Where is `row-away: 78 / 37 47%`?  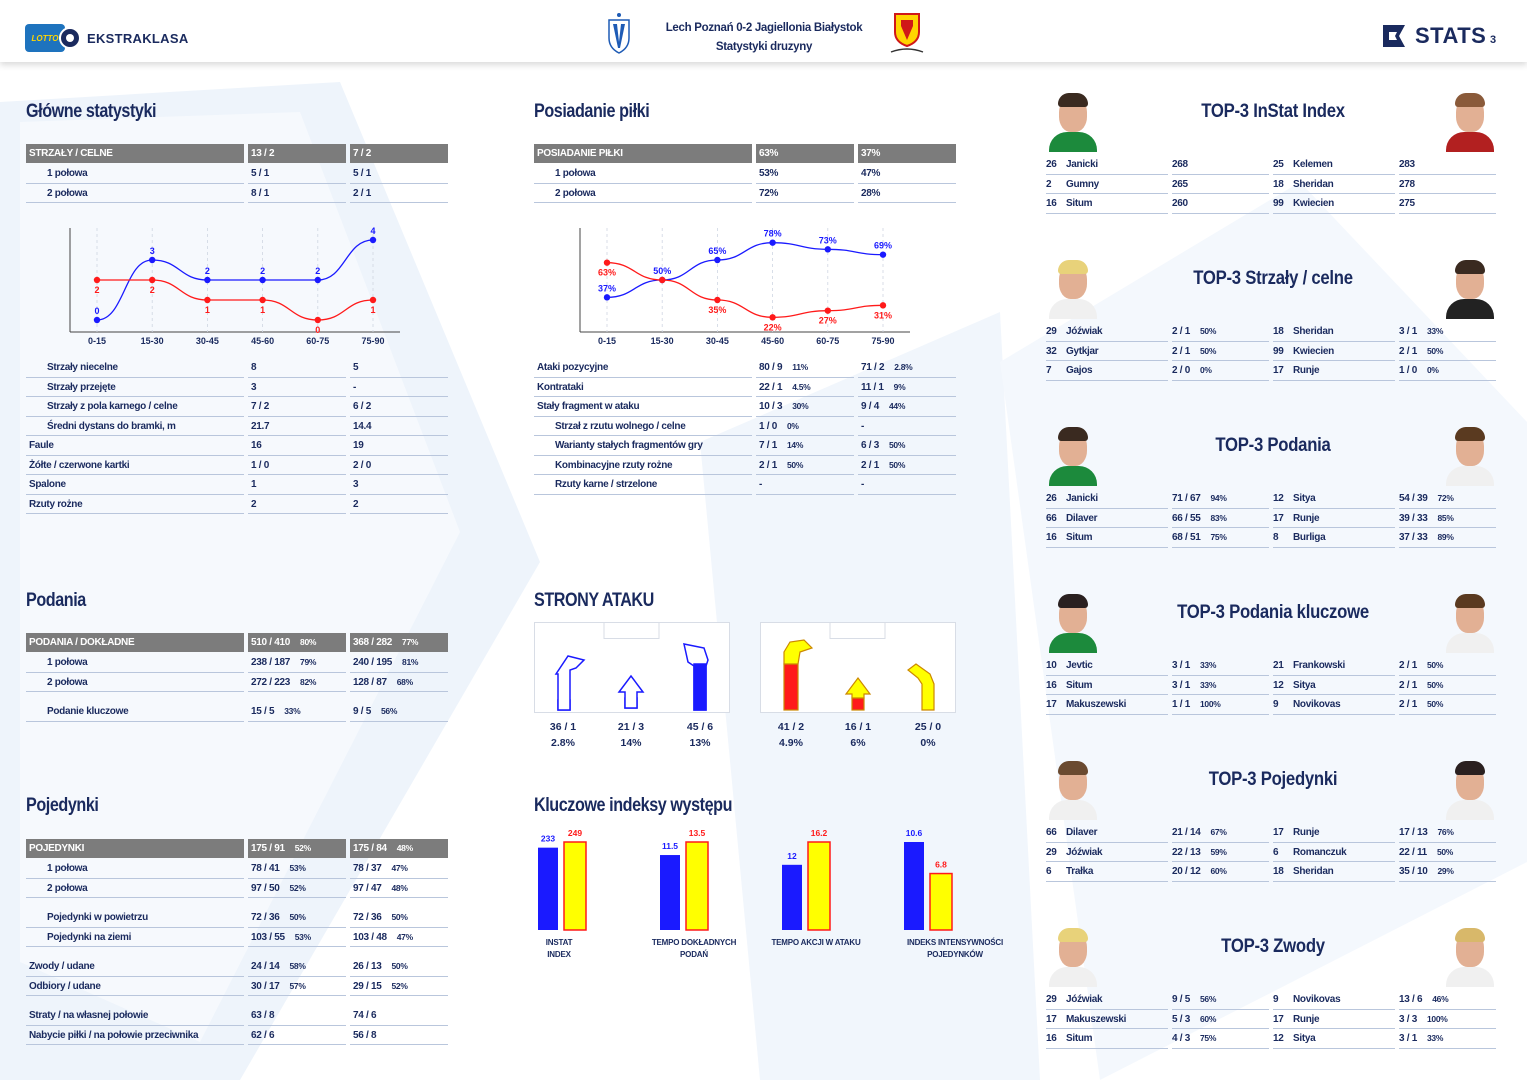
row-away: 78 / 37 47% is located at coordinates (399, 869).